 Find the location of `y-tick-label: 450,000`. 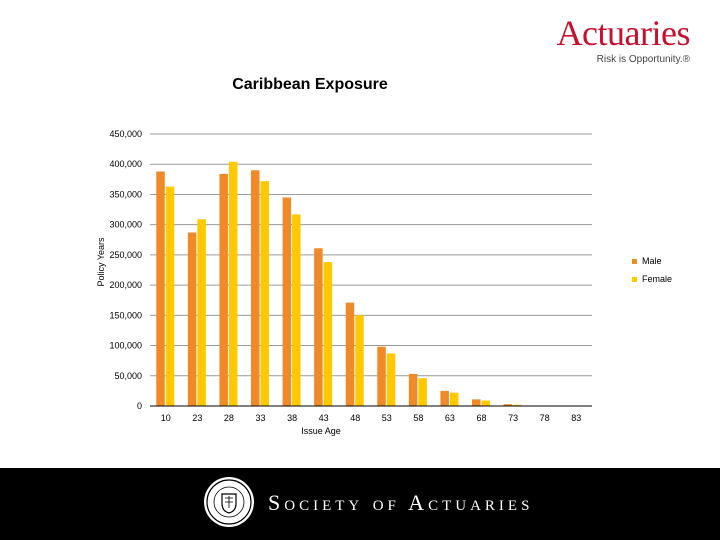

y-tick-label: 450,000 is located at coordinates (125, 134).